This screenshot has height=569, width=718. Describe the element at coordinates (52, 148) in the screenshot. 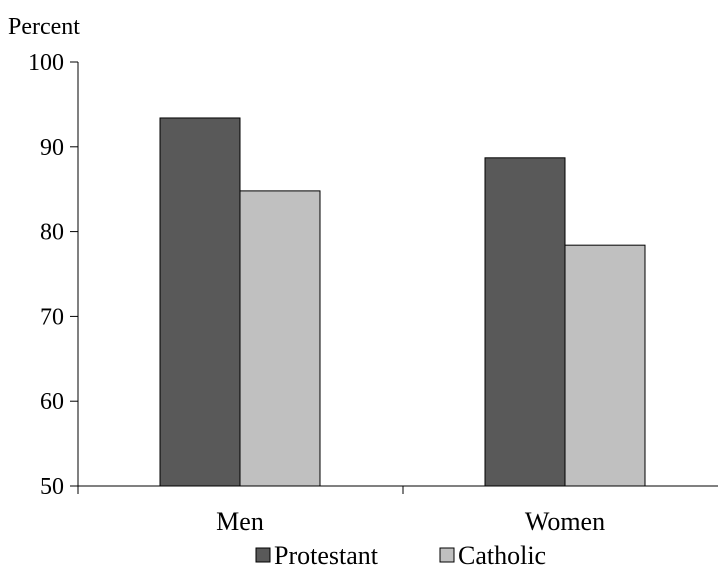

I see `y-tick-label: 90` at that location.